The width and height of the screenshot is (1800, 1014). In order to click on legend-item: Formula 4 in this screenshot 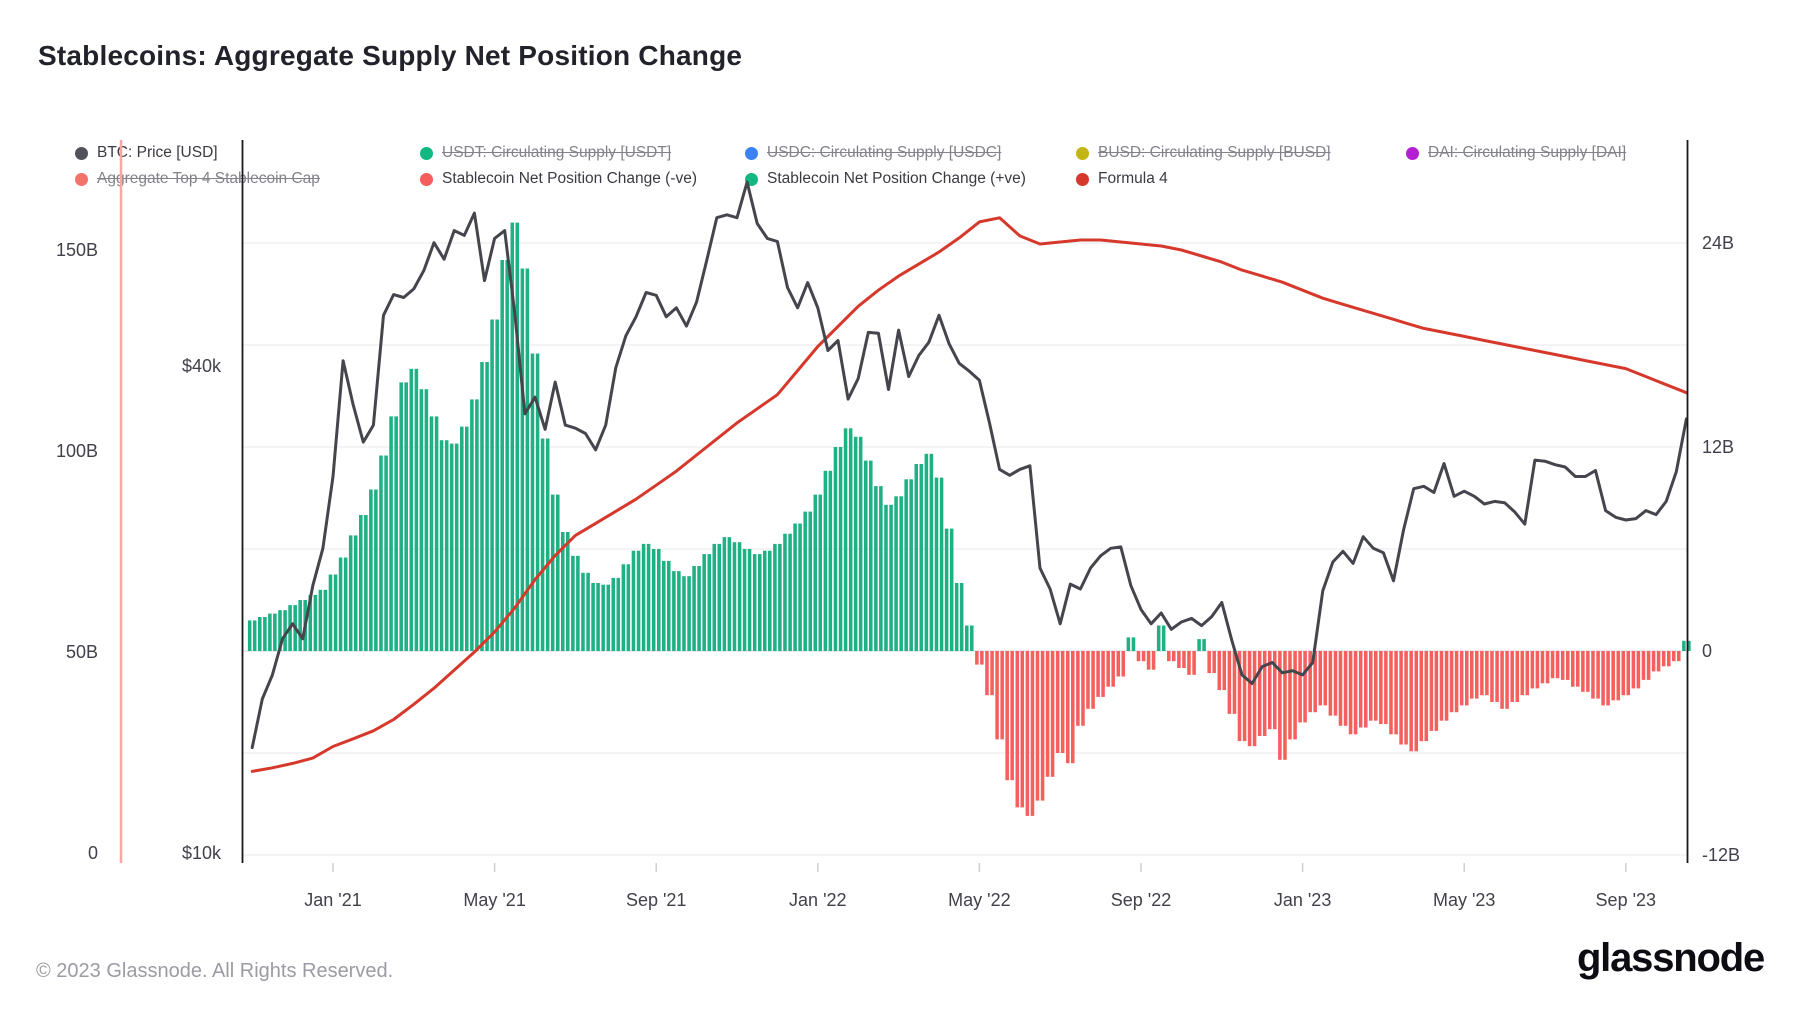, I will do `click(1122, 179)`.